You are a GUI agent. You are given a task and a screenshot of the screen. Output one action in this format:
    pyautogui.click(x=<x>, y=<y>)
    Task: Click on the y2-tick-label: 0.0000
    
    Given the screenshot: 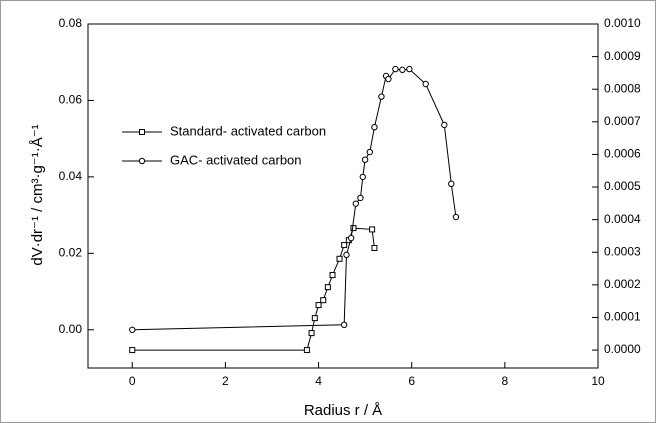 What is the action you would take?
    pyautogui.click(x=622, y=349)
    